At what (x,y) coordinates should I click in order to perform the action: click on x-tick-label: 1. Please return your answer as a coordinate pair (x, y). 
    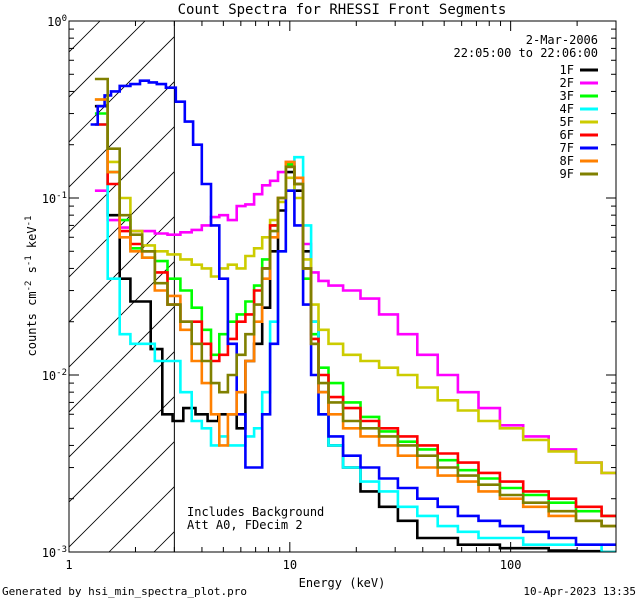
    Looking at the image, I should click on (68, 565).